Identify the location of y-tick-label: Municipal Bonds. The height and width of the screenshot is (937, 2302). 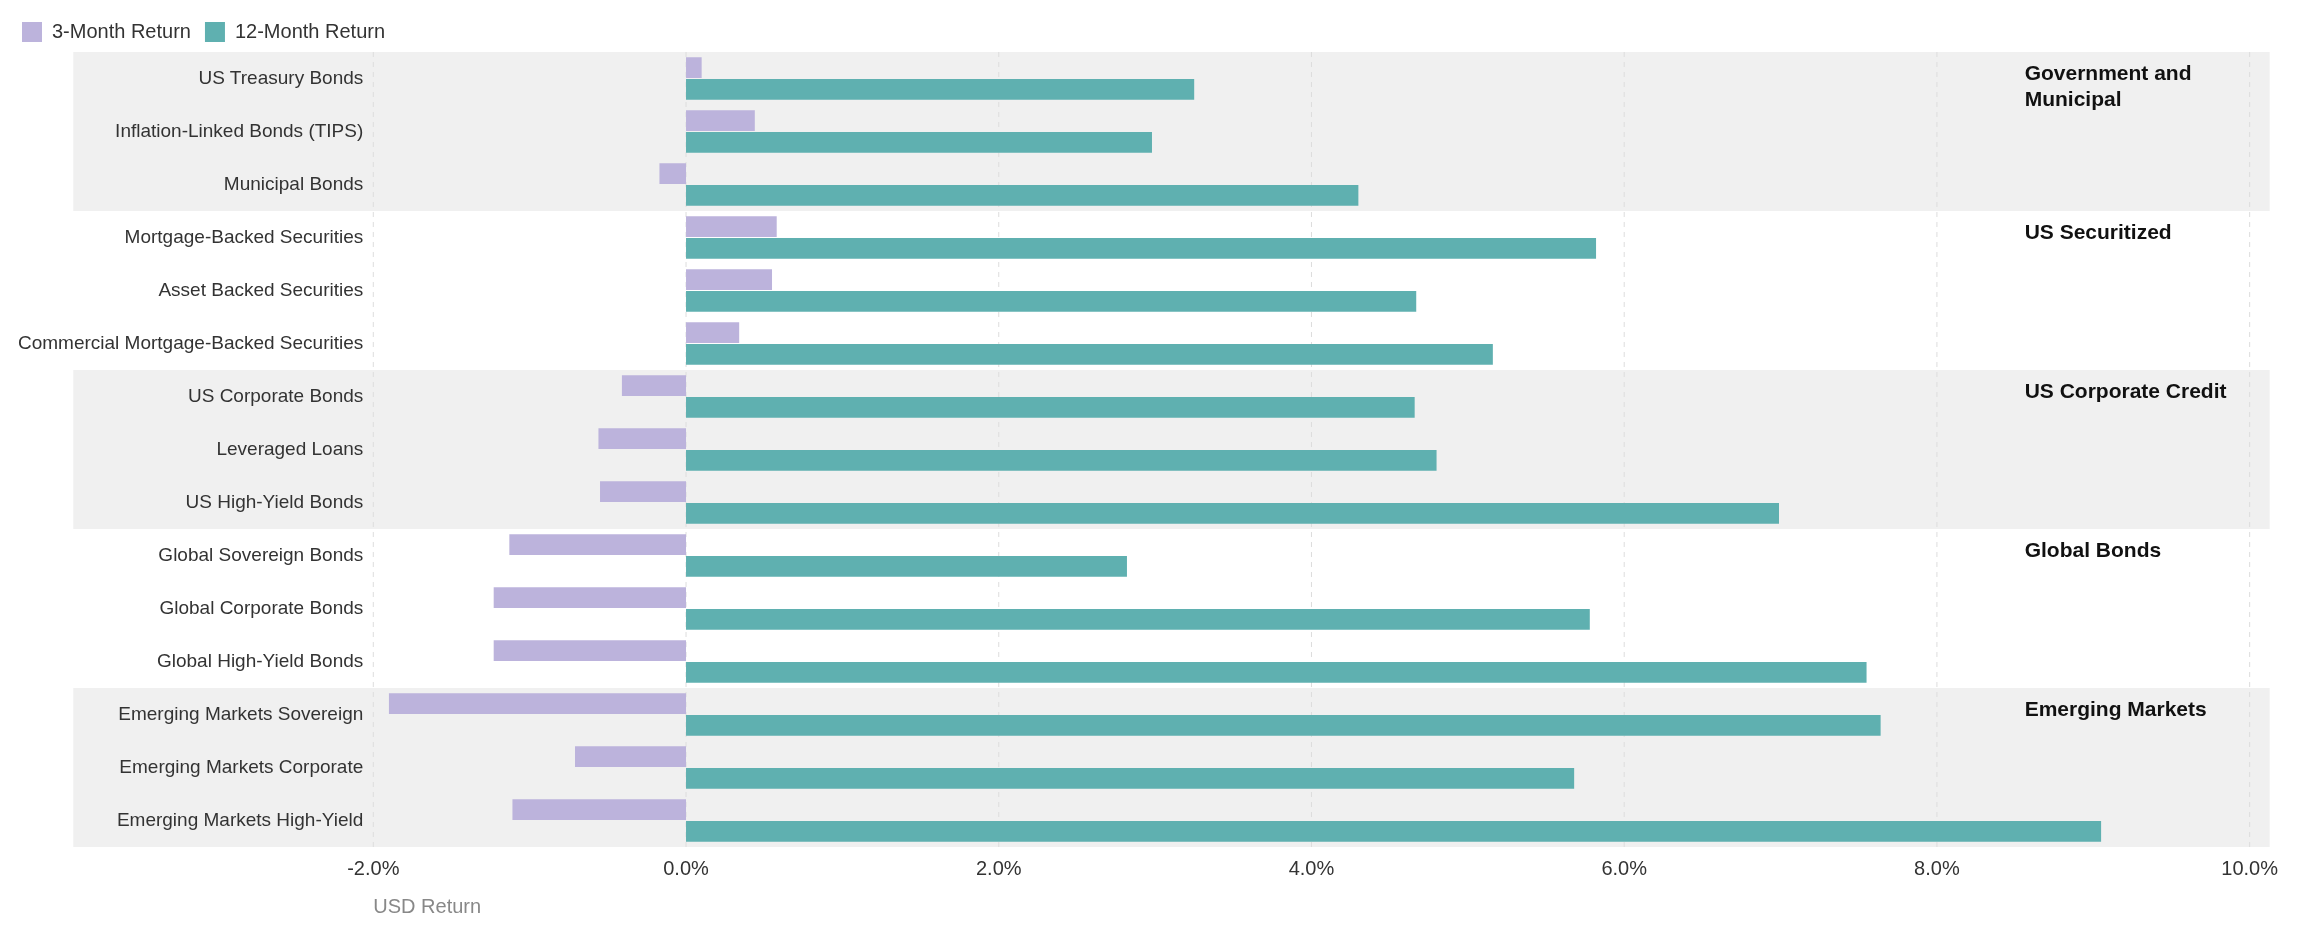
(293, 183).